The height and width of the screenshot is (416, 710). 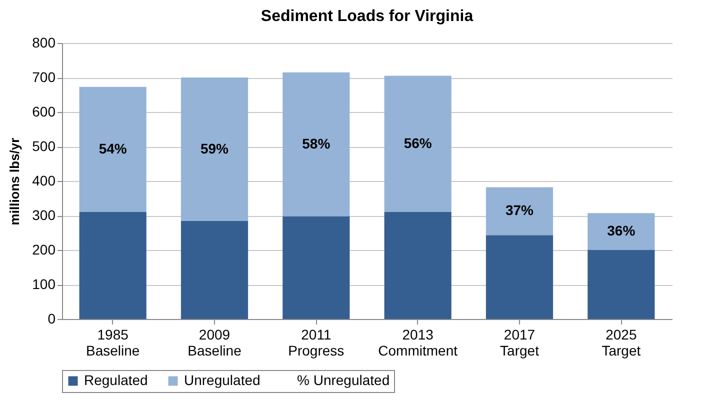 What do you see at coordinates (44, 77) in the screenshot?
I see `y-tick-label: 700` at bounding box center [44, 77].